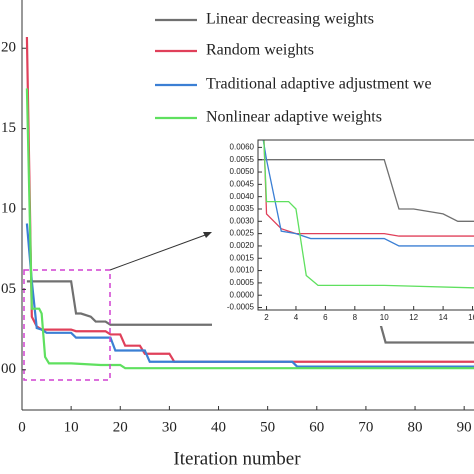 The height and width of the screenshot is (474, 474). What do you see at coordinates (290, 19) in the screenshot?
I see `legend-label: Linear decreasing weights` at bounding box center [290, 19].